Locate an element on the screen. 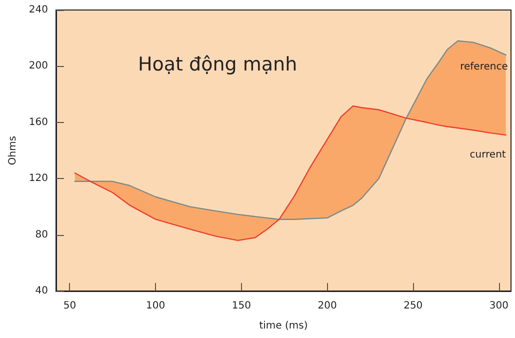  x-tick-label: 200 is located at coordinates (327, 306).